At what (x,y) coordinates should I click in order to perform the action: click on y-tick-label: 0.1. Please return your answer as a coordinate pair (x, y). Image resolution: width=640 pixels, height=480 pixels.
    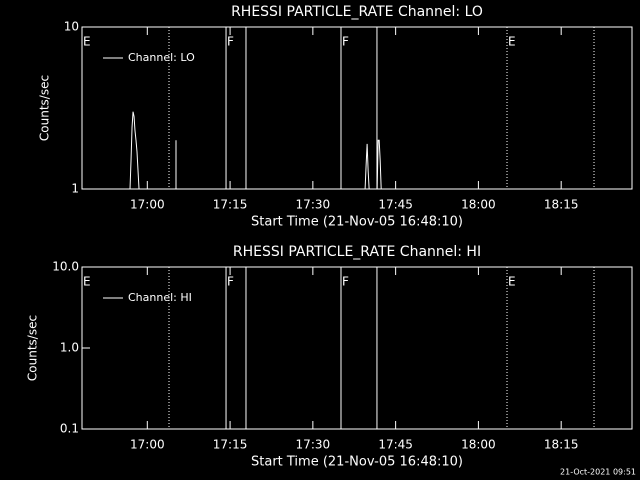
    Looking at the image, I should click on (69, 429).